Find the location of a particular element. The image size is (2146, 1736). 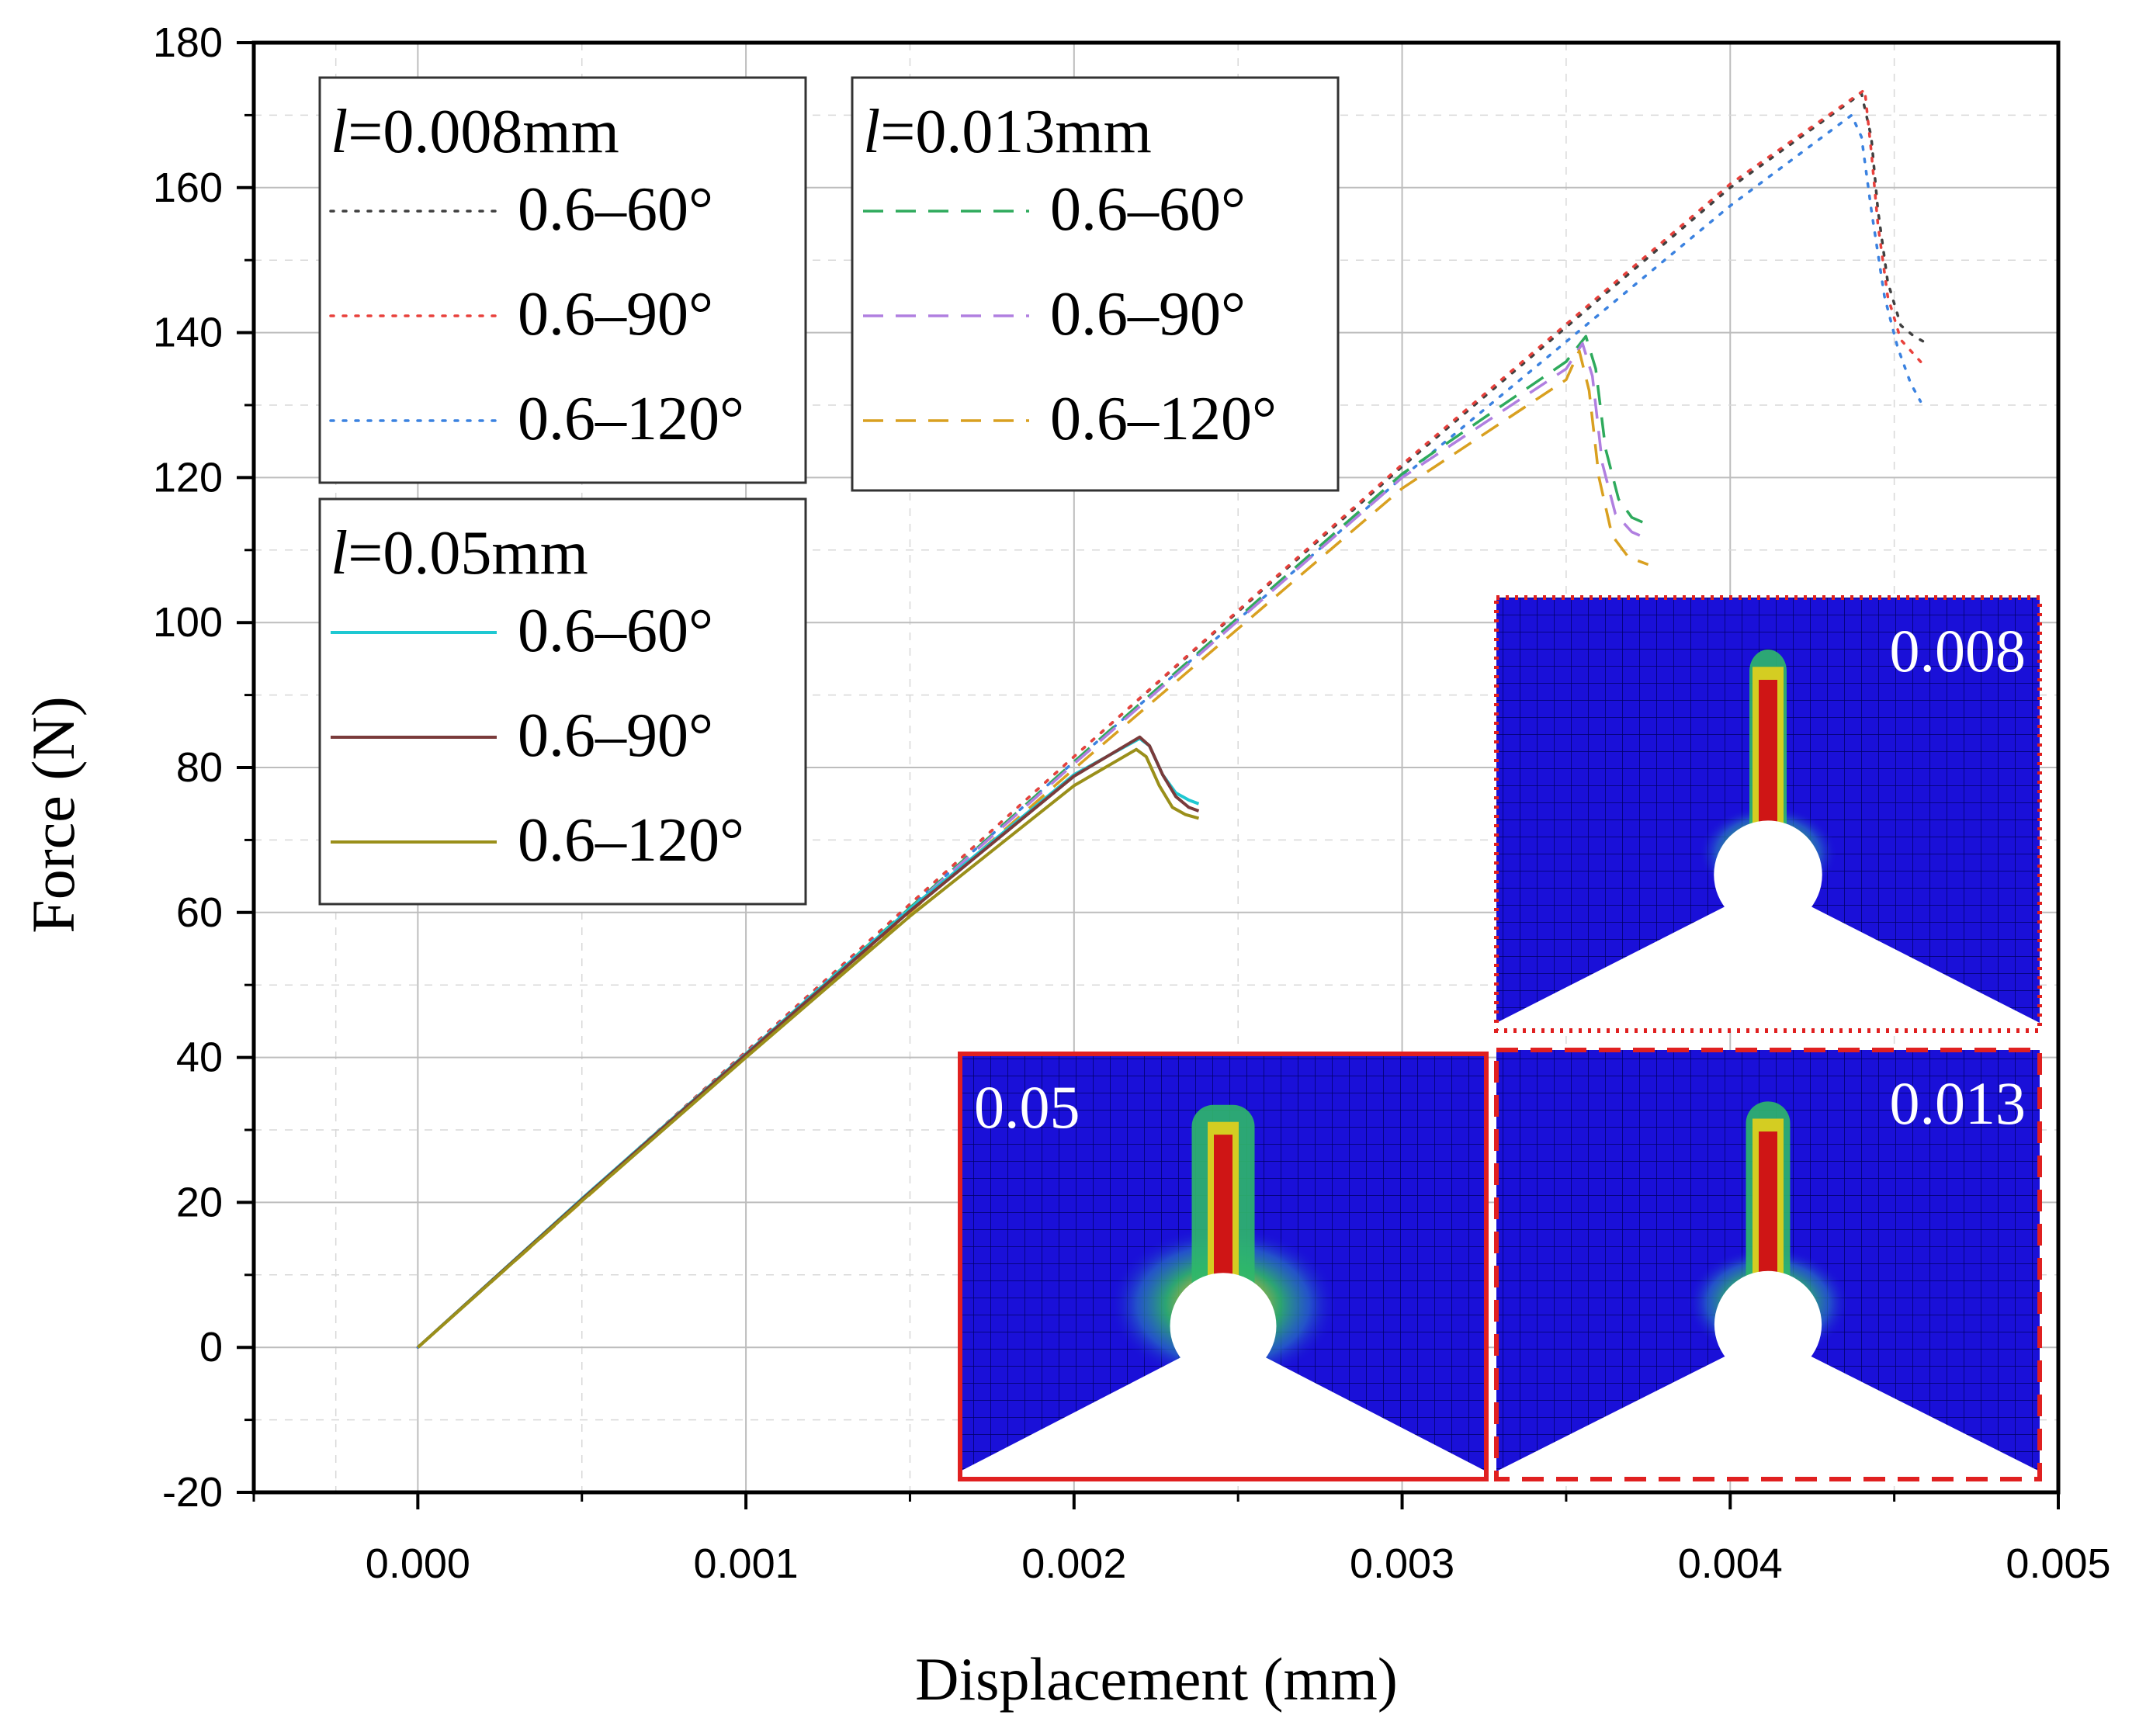

inset-label: 0.05 is located at coordinates (1027, 1107).